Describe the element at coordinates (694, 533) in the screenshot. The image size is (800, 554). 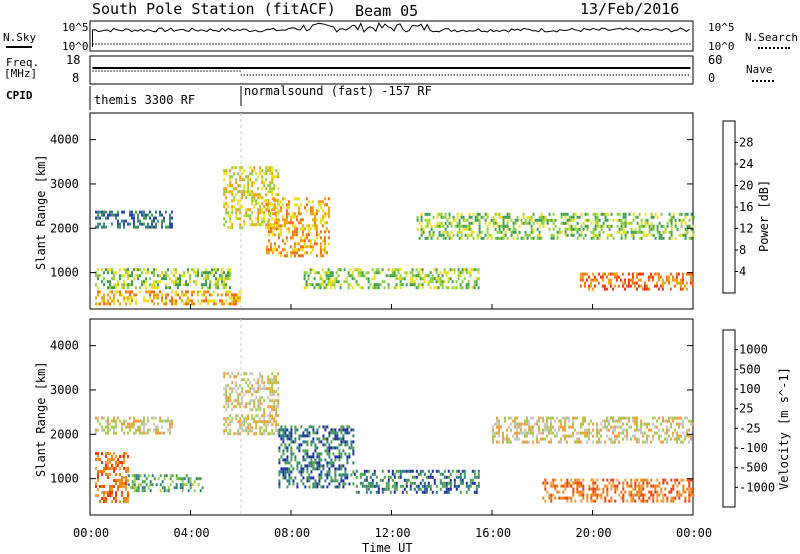
I see `xtick-label-6: 00:00` at that location.